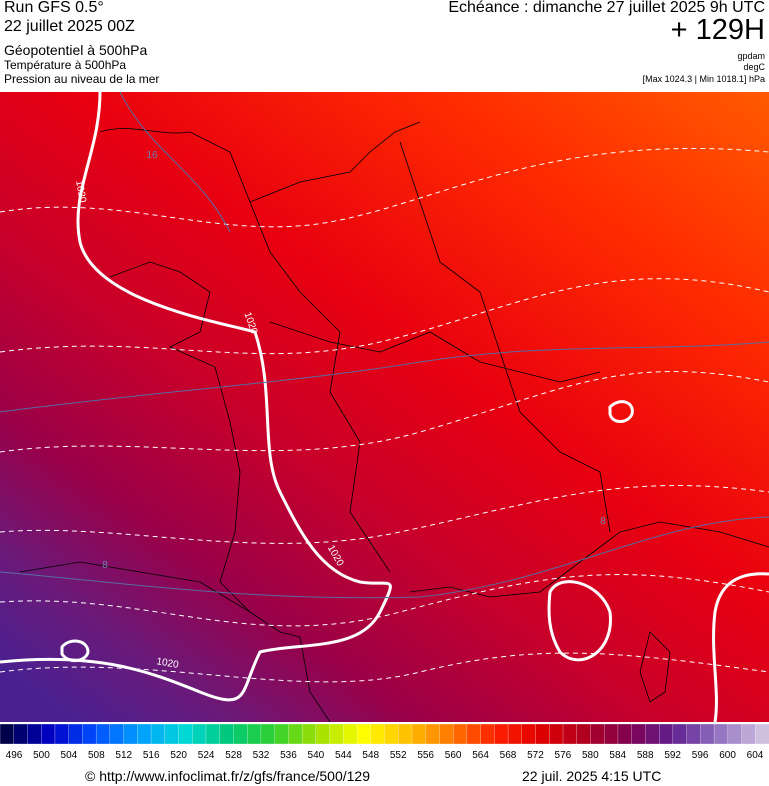 This screenshot has width=769, height=786. I want to click on colorbar-tick-label: 580, so click(590, 755).